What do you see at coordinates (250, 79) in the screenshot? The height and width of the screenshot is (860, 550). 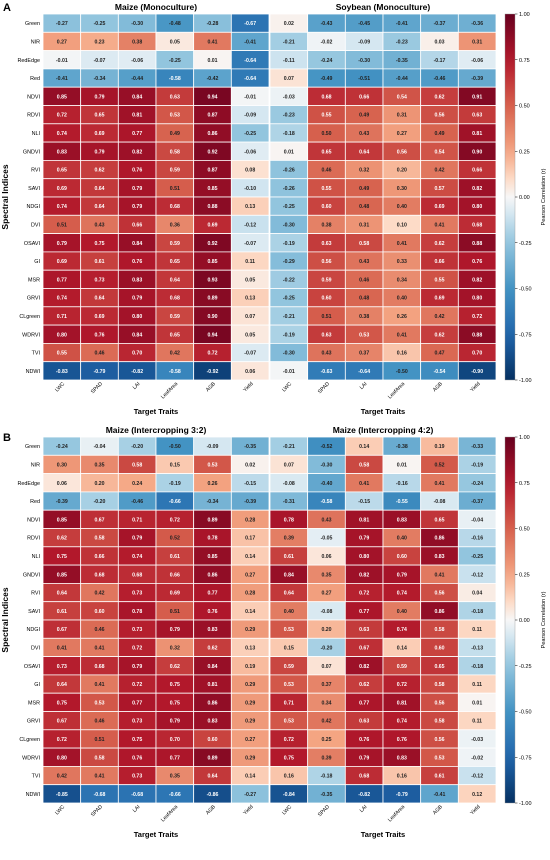 I see `cell-value-label: -0.64` at bounding box center [250, 79].